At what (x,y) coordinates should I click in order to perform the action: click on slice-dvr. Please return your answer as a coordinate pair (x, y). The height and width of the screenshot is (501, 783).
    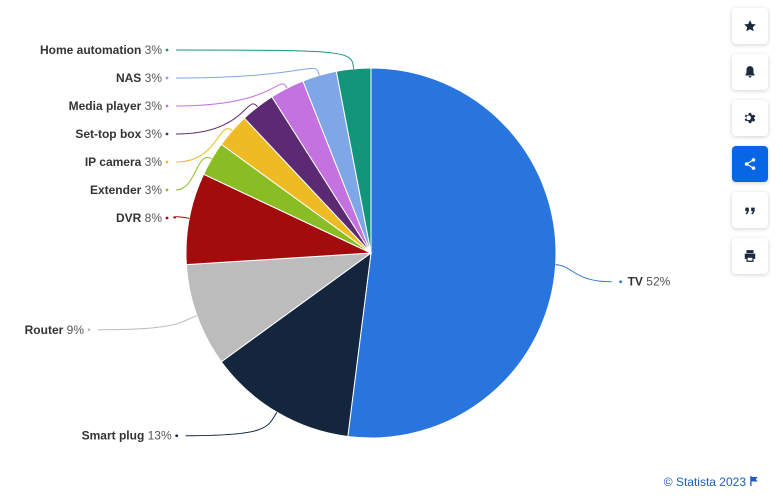
    Looking at the image, I should click on (278, 219).